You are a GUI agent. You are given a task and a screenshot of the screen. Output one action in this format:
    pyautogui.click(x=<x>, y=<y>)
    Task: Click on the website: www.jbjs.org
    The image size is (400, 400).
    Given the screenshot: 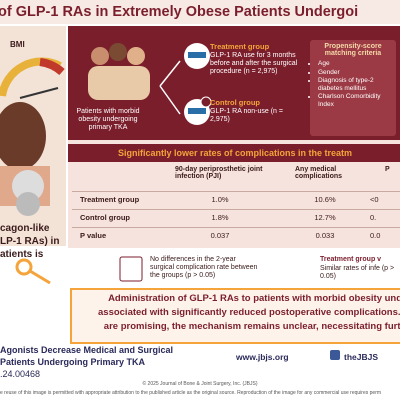 What is the action you would take?
    pyautogui.click(x=262, y=357)
    